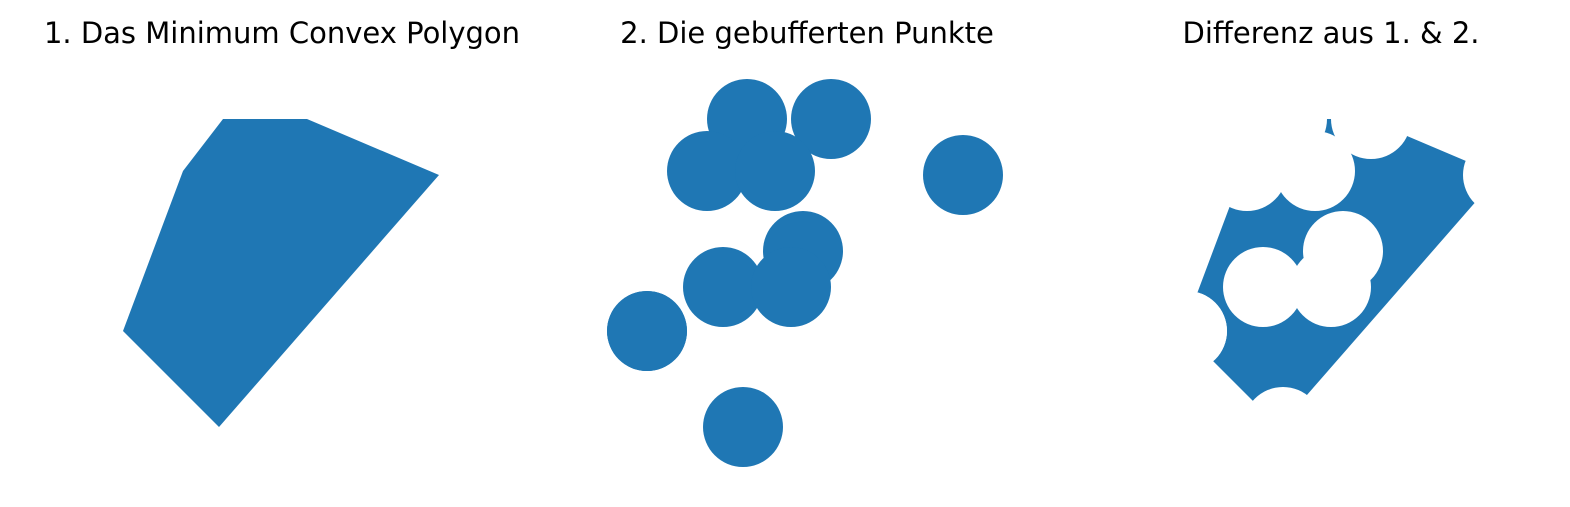 This screenshot has width=1570, height=507. What do you see at coordinates (1330, 33) in the screenshot?
I see `panel-title-difference: Differenz aus 1. & 2.` at bounding box center [1330, 33].